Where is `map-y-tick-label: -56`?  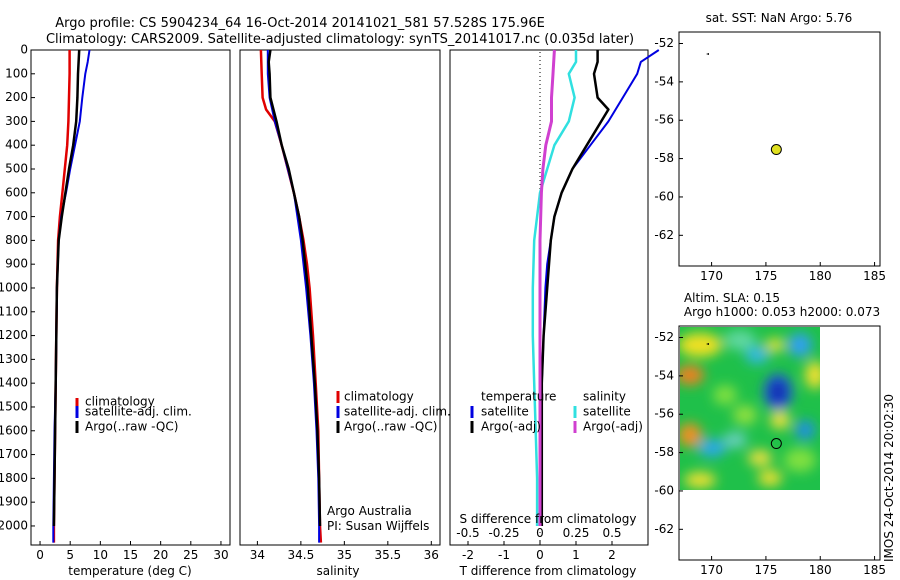 map-y-tick-label: -56 is located at coordinates (664, 414).